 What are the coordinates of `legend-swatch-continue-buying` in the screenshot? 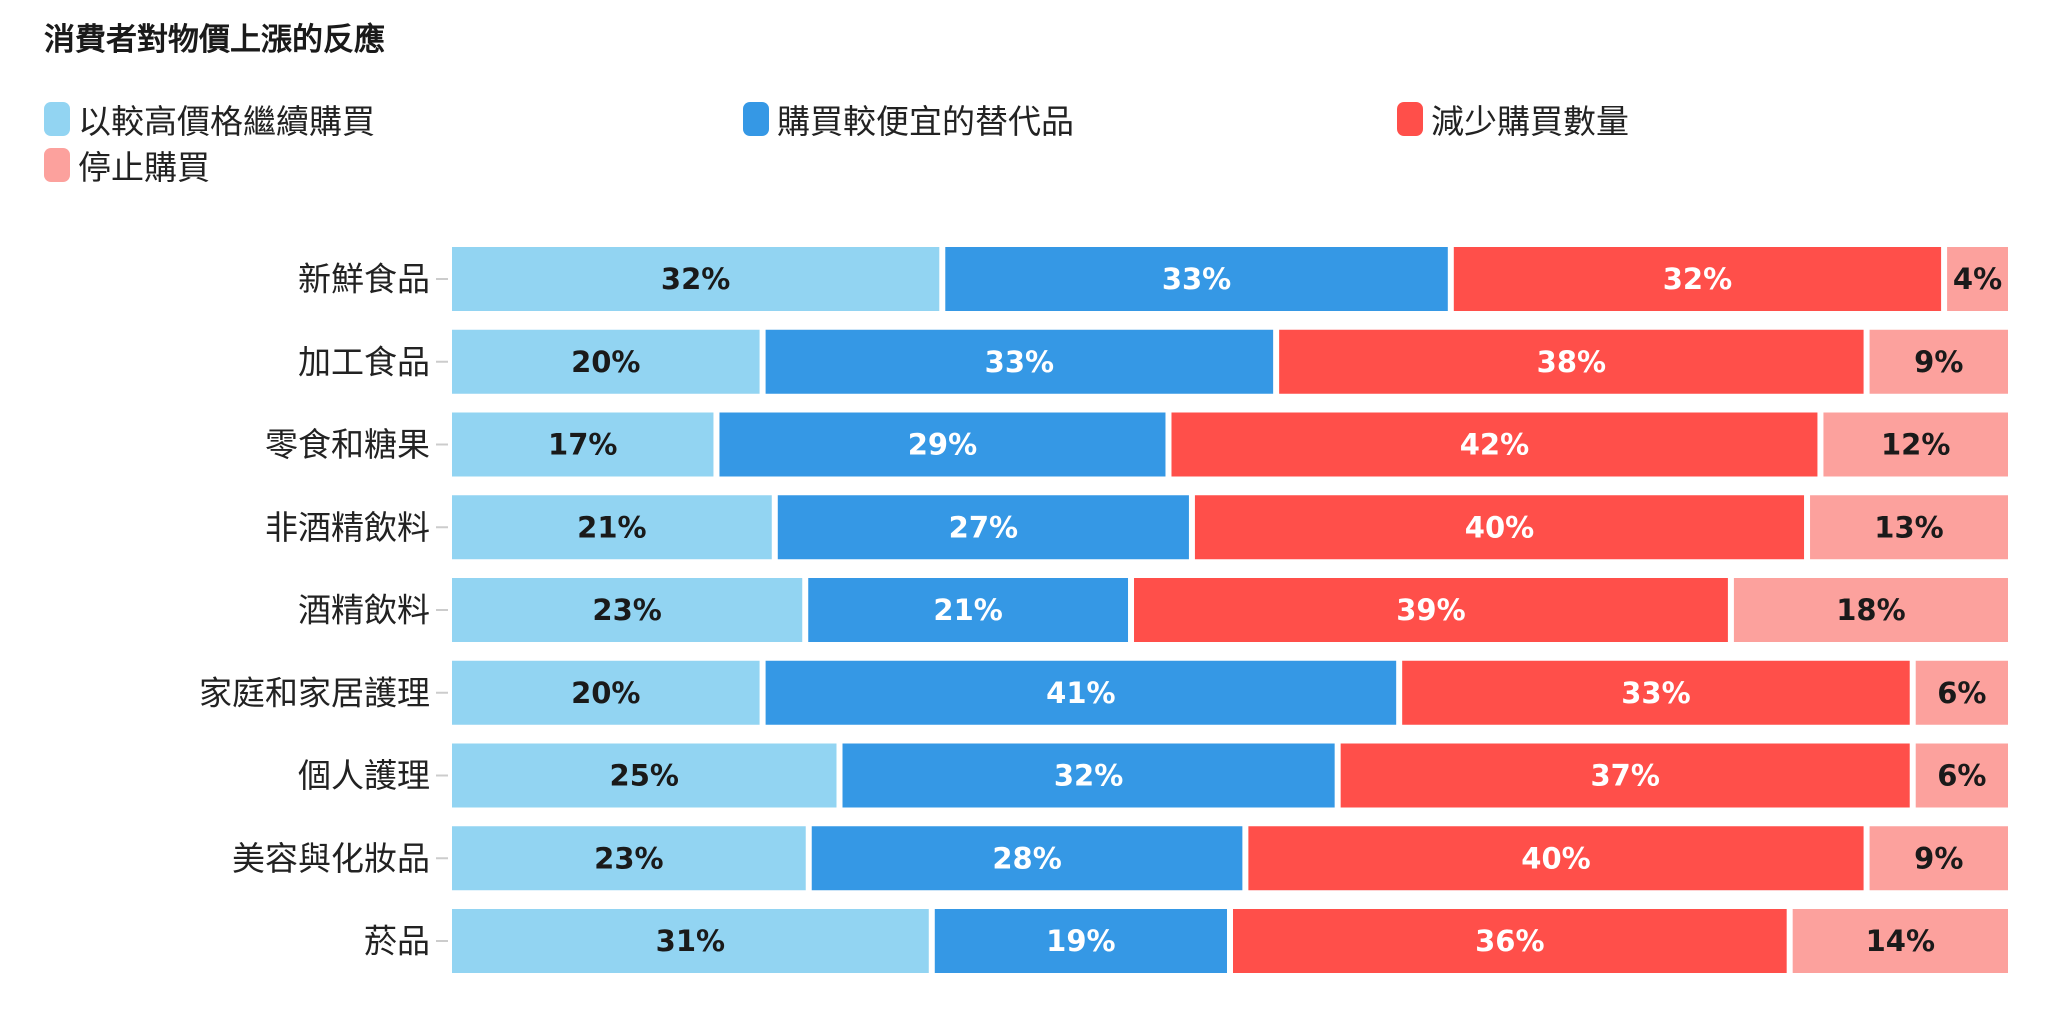 It's located at (57, 119).